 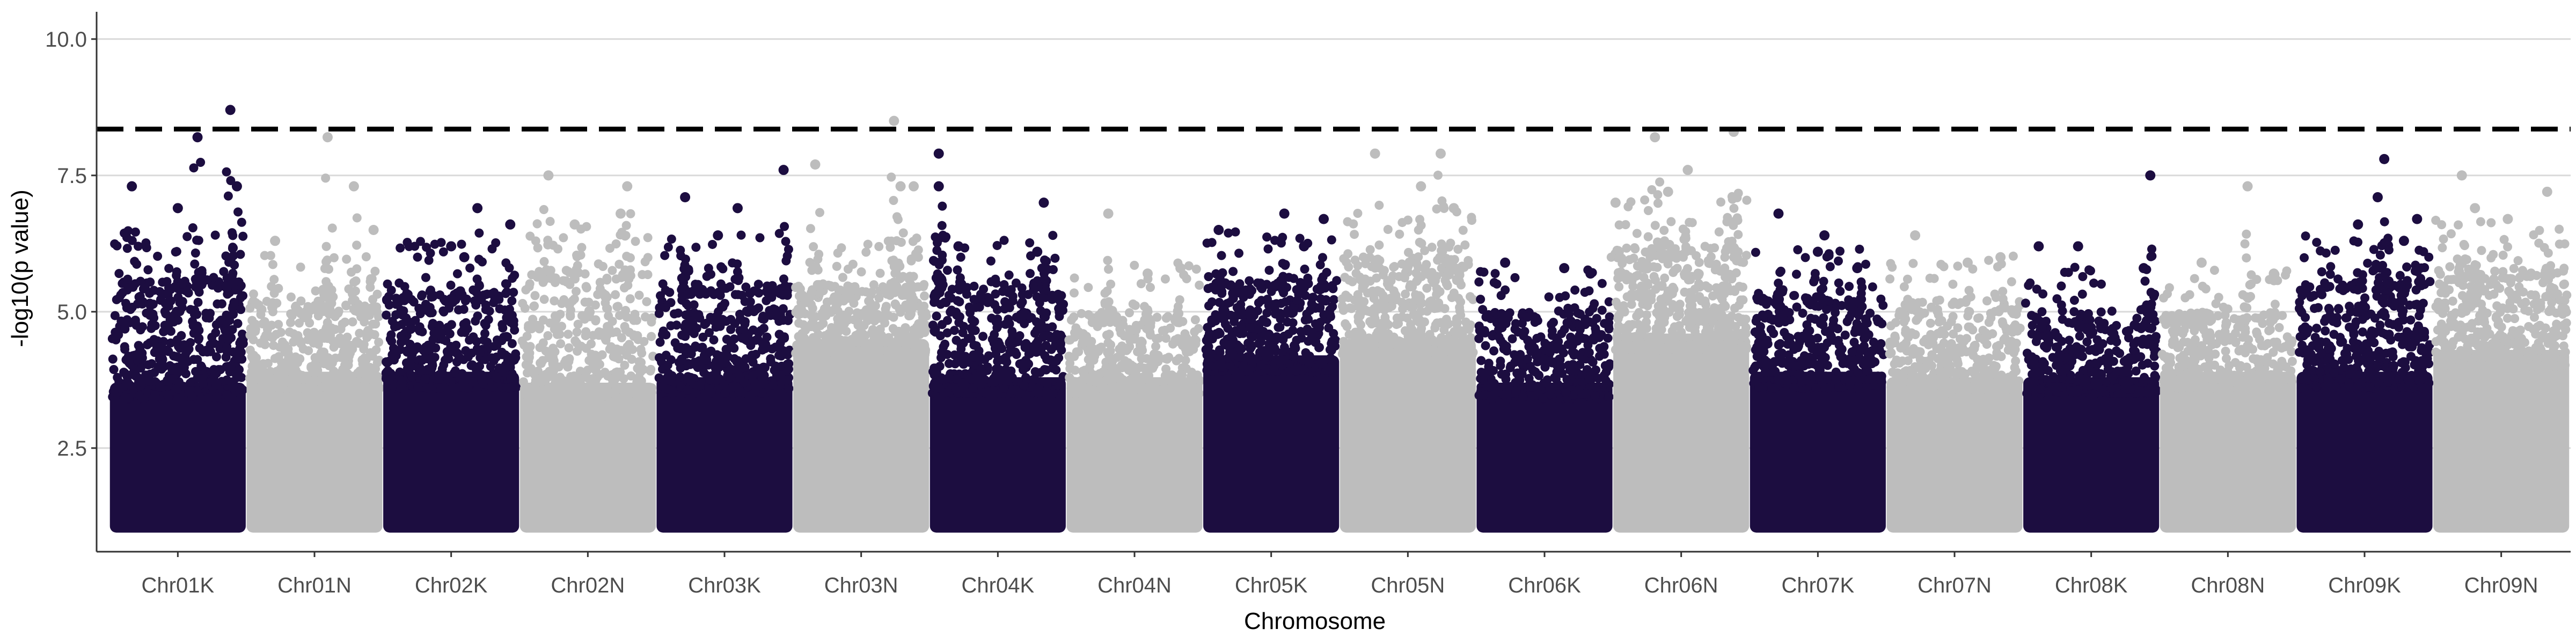 What do you see at coordinates (724, 455) in the screenshot?
I see `points-band-Chr03K` at bounding box center [724, 455].